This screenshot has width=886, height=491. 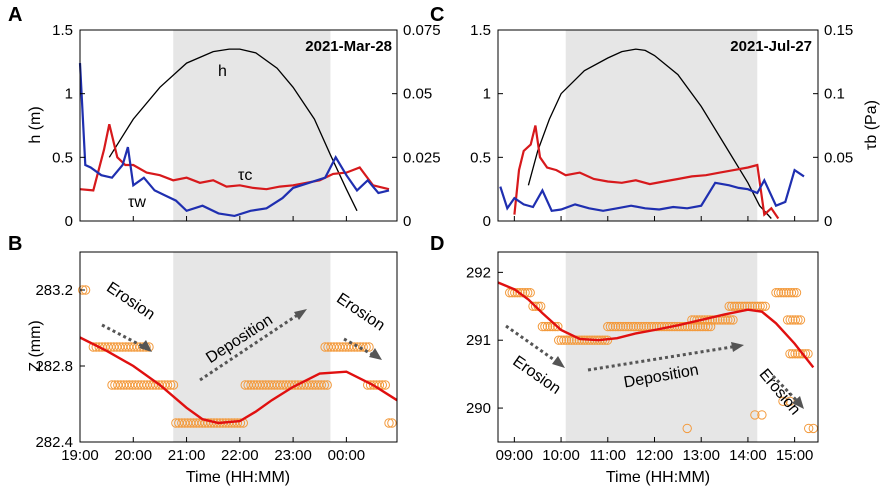 I want to click on panel-b-xlabel: Time (HH:MM), so click(x=238, y=477).